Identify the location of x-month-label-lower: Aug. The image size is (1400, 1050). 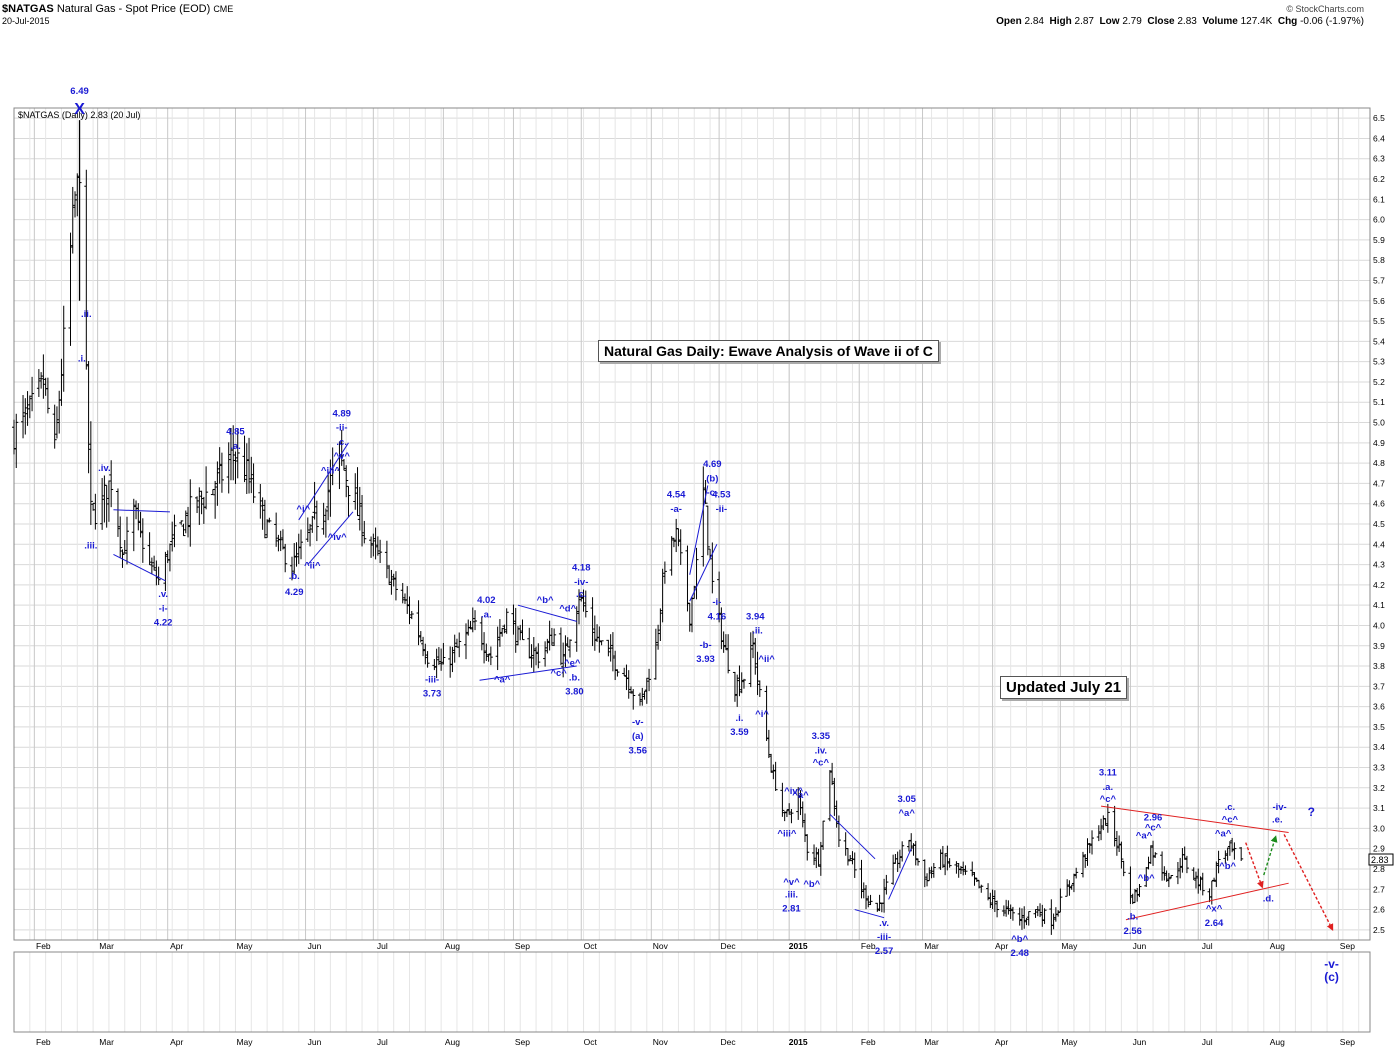
(452, 1042).